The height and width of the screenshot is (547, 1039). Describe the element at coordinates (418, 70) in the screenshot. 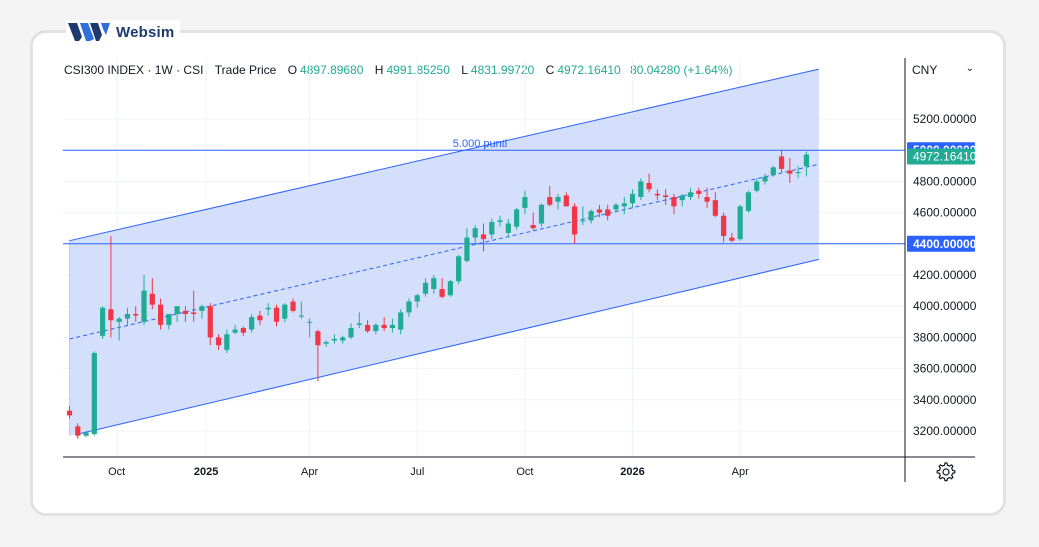

I see `legend-high-value: 4991.85250` at that location.